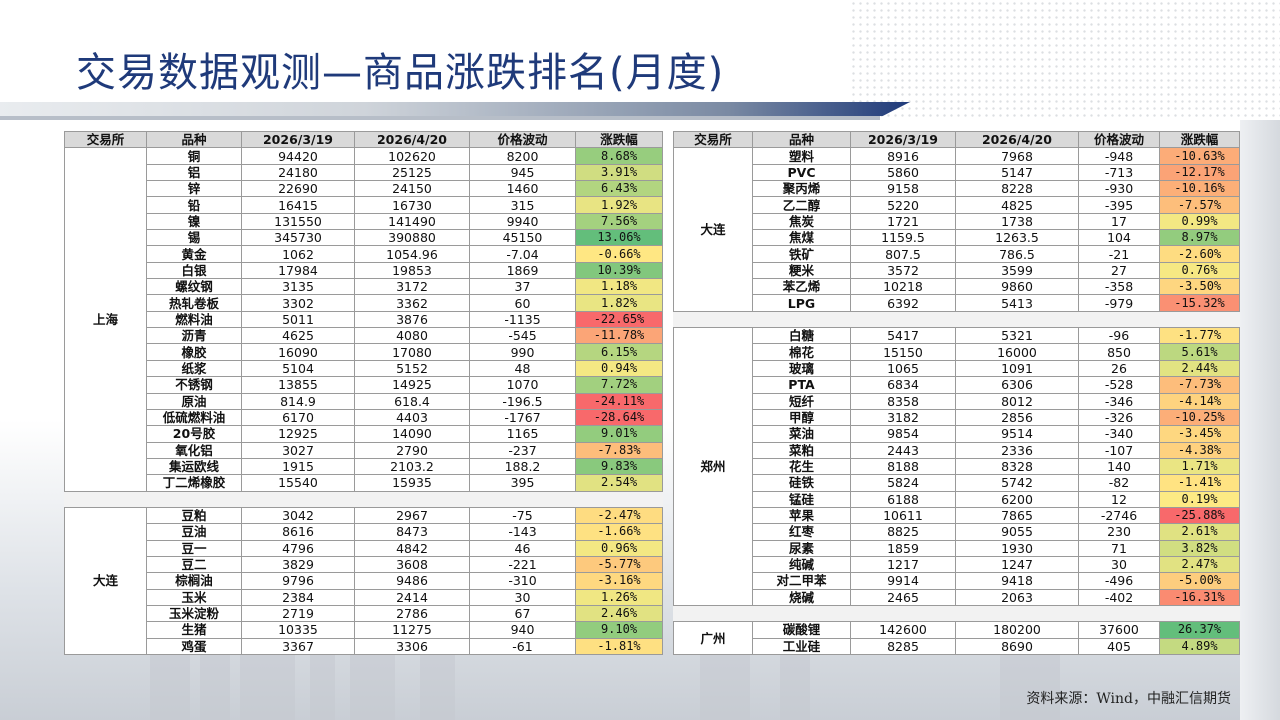 Image resolution: width=1280 pixels, height=720 pixels. What do you see at coordinates (522, 548) in the screenshot?
I see `price-change-cell: 46` at bounding box center [522, 548].